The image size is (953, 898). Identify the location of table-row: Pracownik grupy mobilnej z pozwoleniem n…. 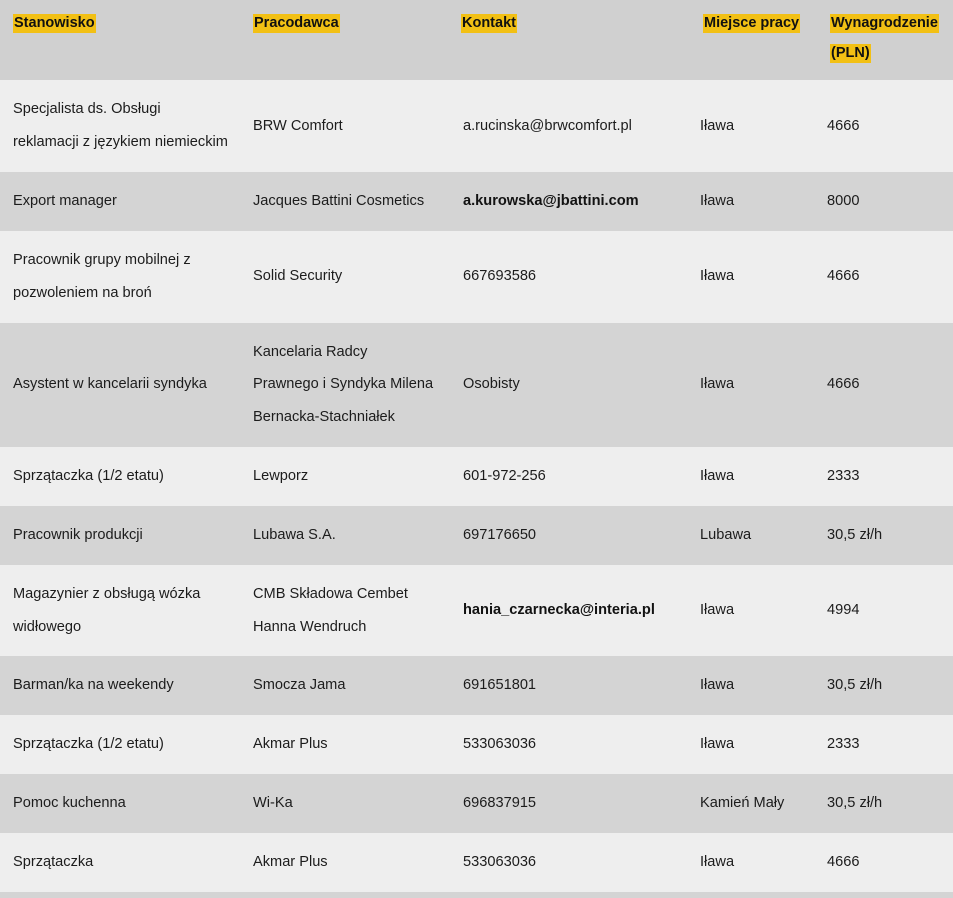
(476, 276).